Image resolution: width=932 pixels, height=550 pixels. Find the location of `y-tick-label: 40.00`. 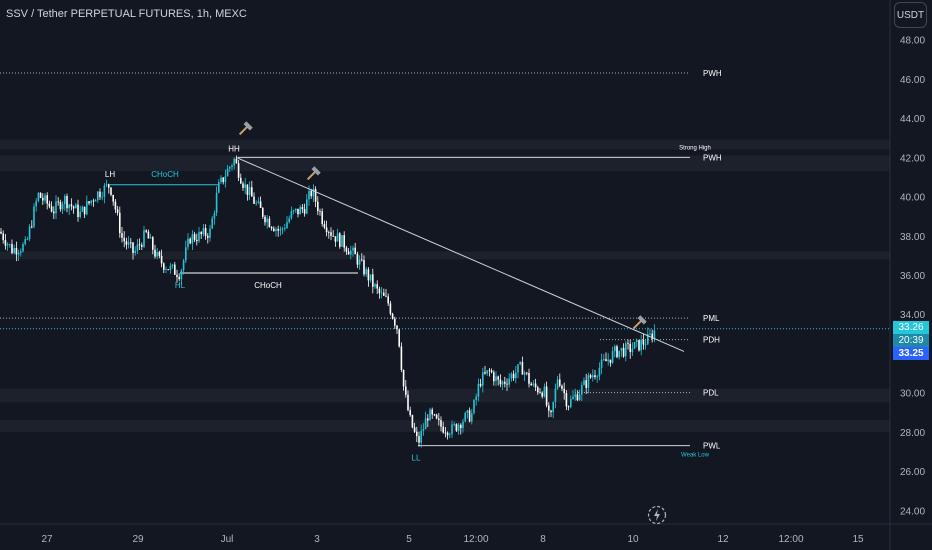

y-tick-label: 40.00 is located at coordinates (912, 198).